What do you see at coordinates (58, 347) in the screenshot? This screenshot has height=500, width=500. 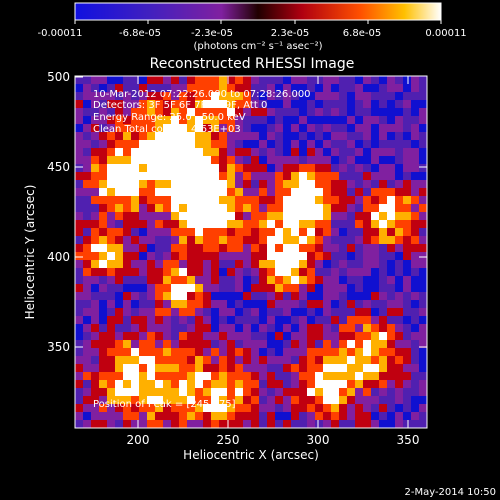 I see `y-tick-label: 350` at bounding box center [58, 347].